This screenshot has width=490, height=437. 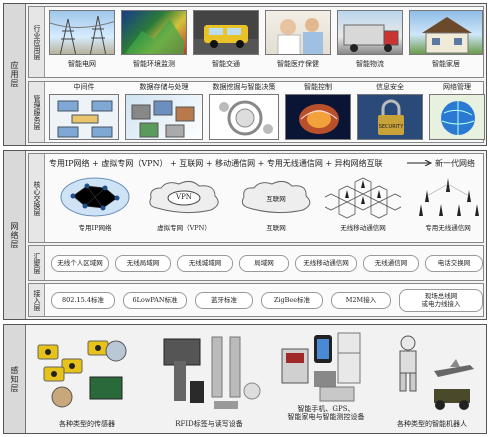 What do you see at coordinates (363, 228) in the screenshot?
I see `mobile-network-caption: 无线移动通信网` at bounding box center [363, 228].